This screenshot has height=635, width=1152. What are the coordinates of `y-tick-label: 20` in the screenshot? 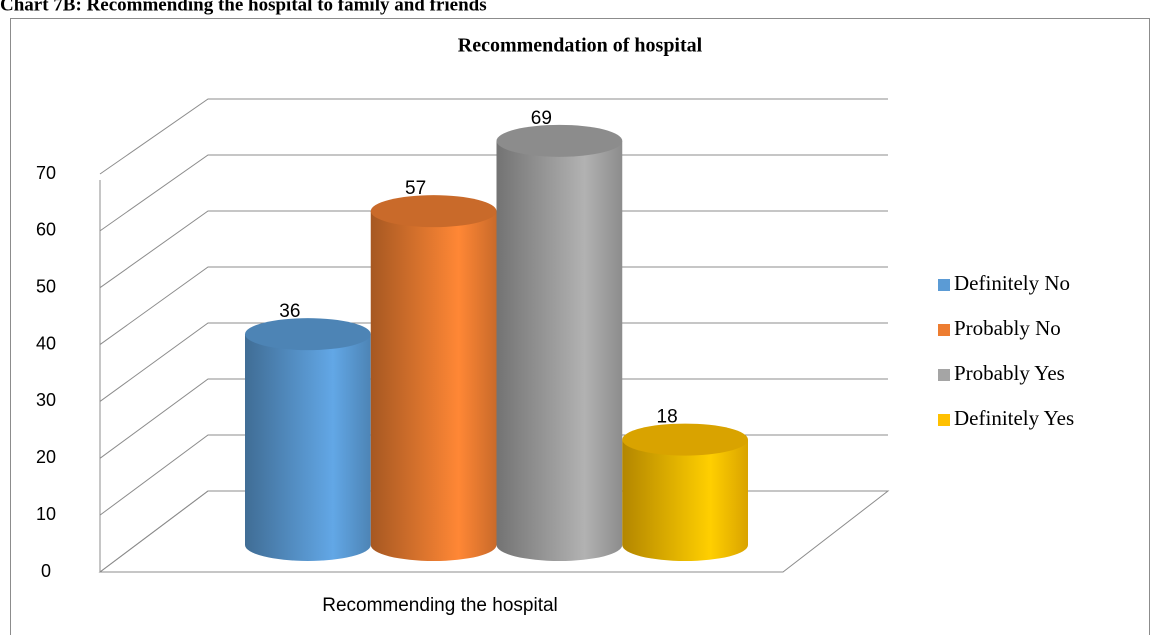 It's located at (46, 457).